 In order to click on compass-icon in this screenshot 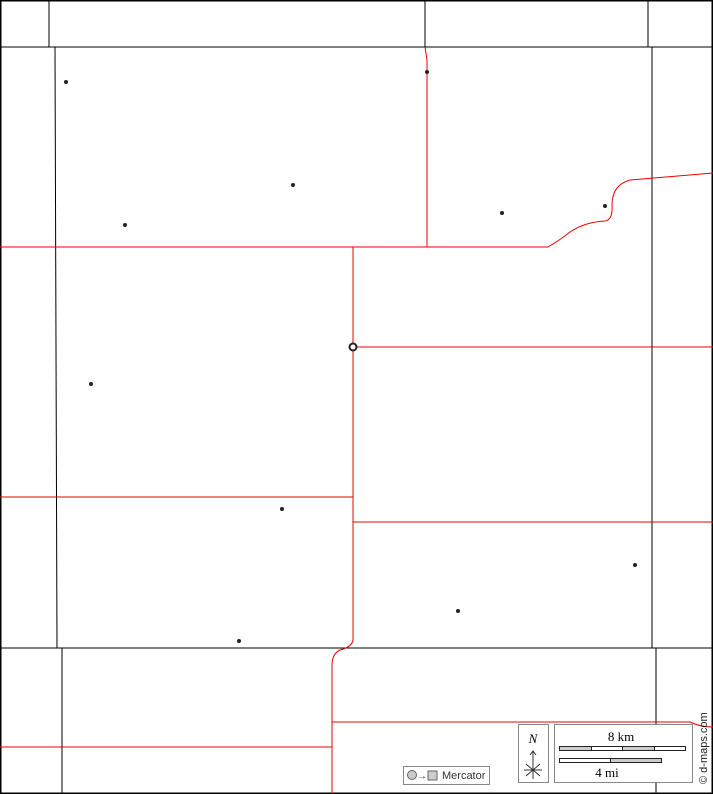, I will do `click(533, 764)`.